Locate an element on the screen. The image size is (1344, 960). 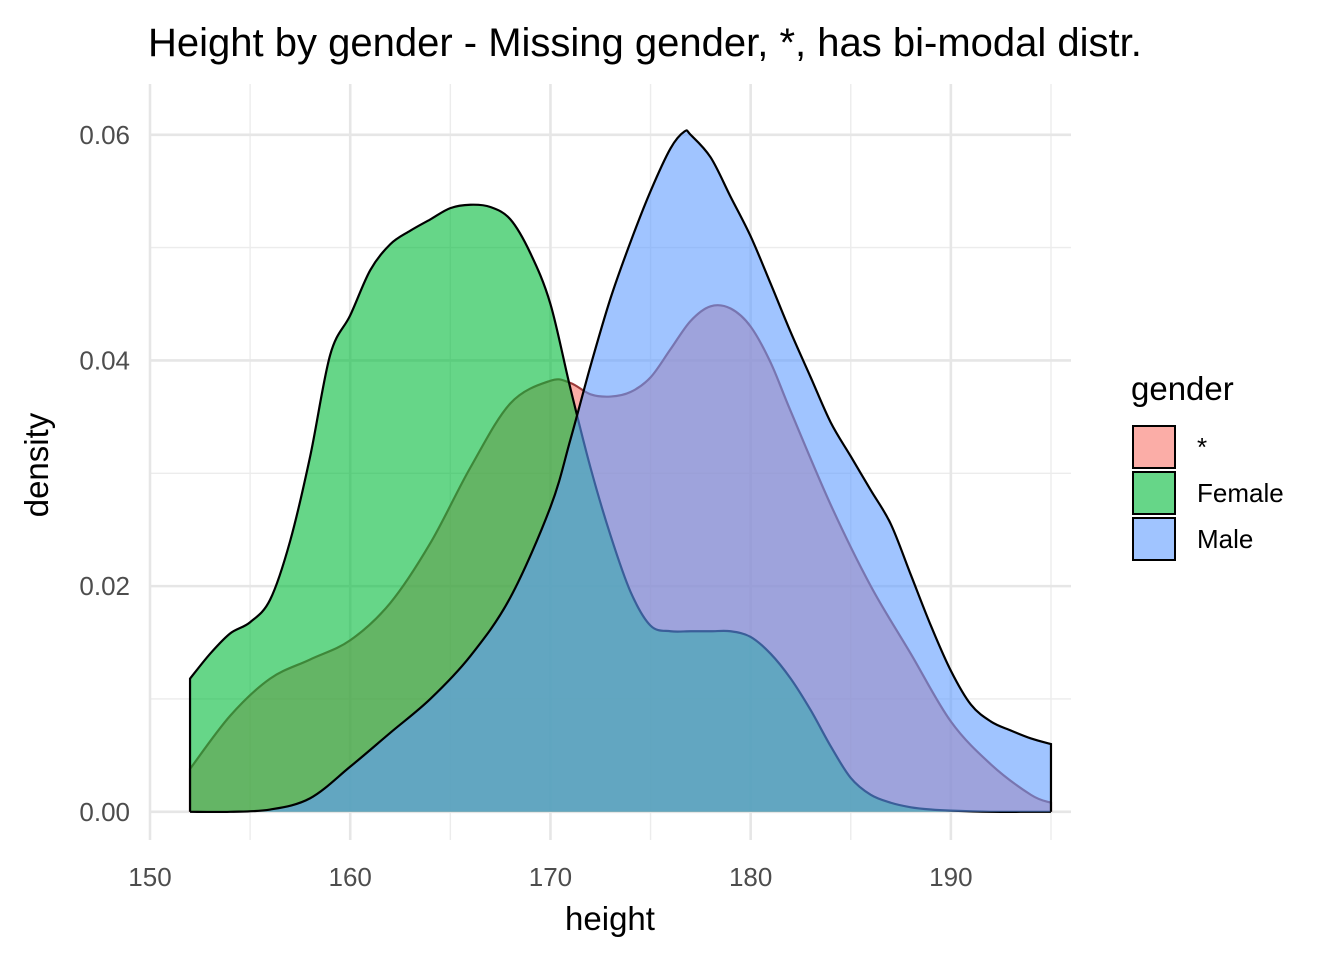
x-axis-label: height is located at coordinates (610, 918).